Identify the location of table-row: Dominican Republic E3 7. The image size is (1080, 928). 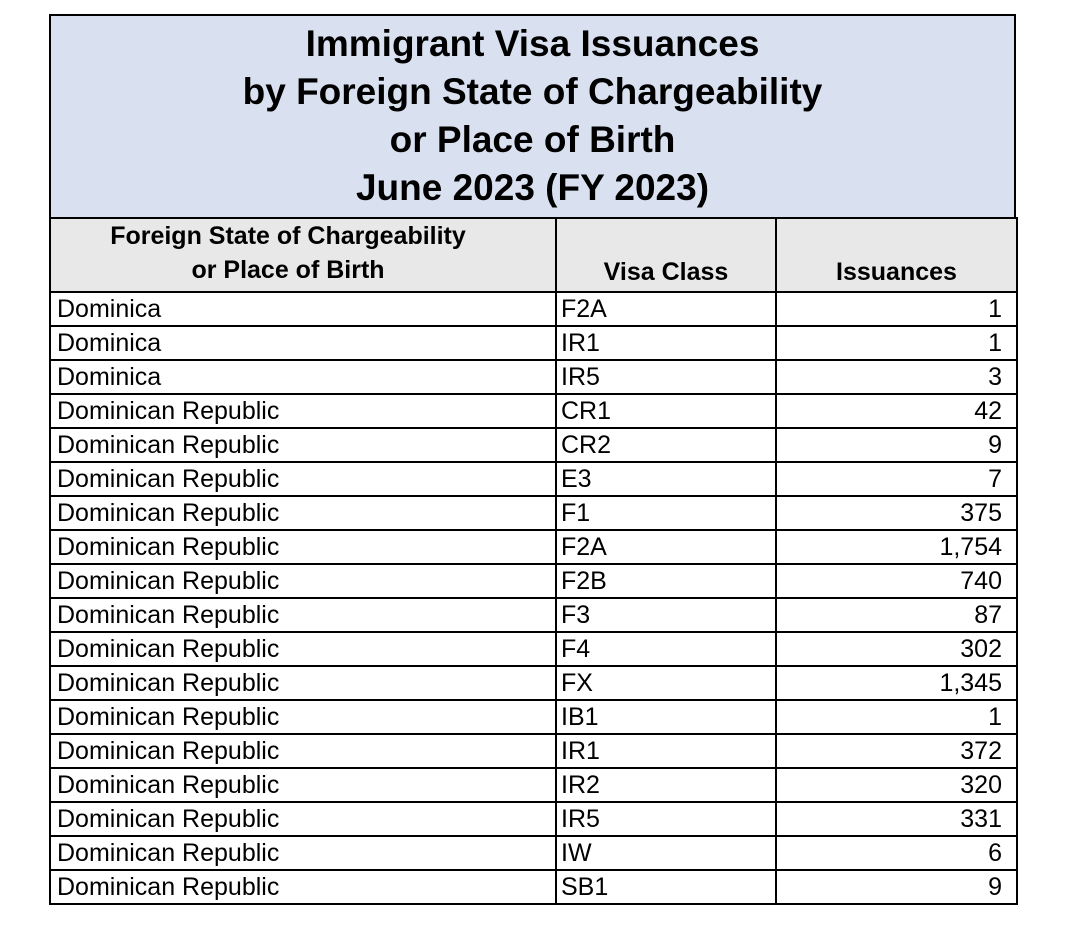
(533, 479).